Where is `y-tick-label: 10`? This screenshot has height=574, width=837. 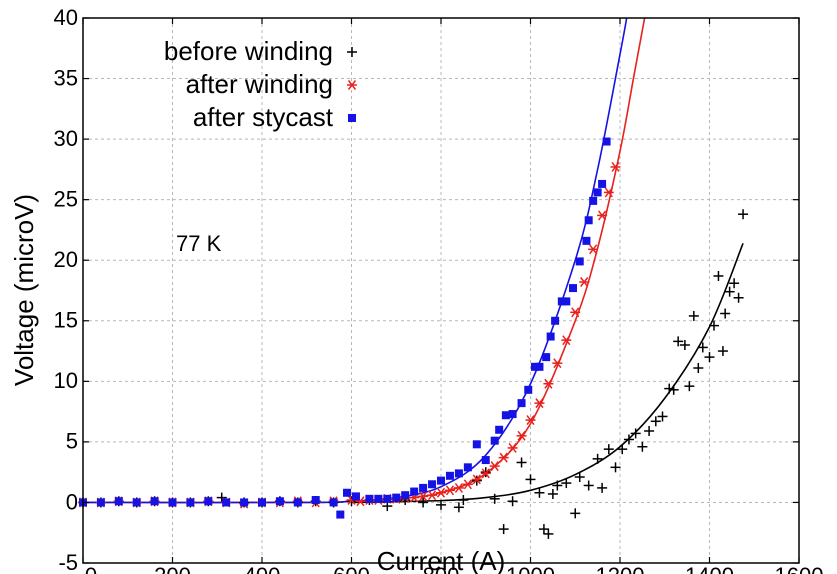 y-tick-label: 10 is located at coordinates (66, 380).